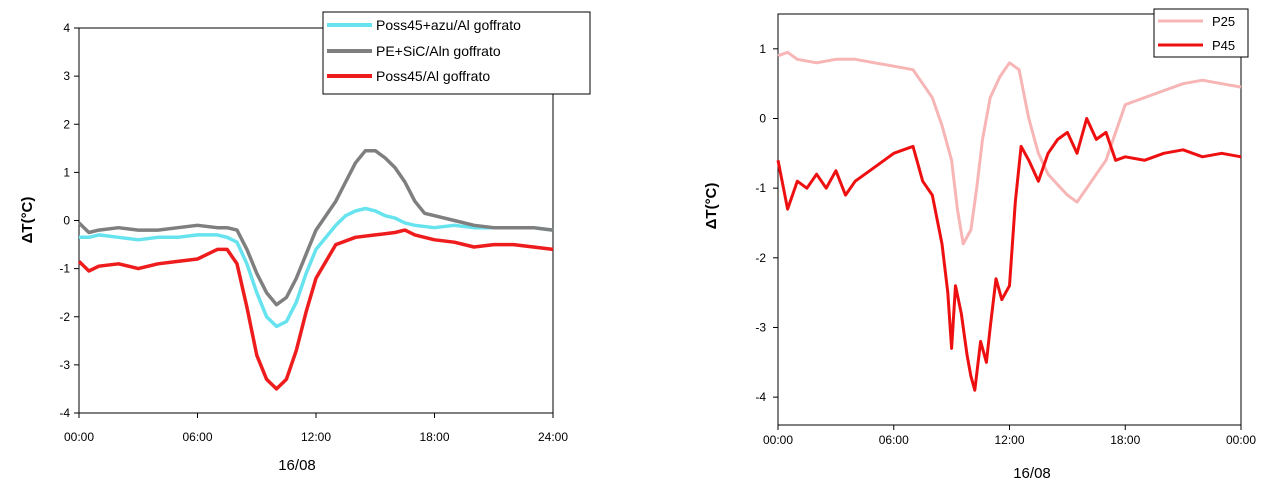 This screenshot has height=485, width=1263. I want to click on legend-label: P25, so click(1223, 21).